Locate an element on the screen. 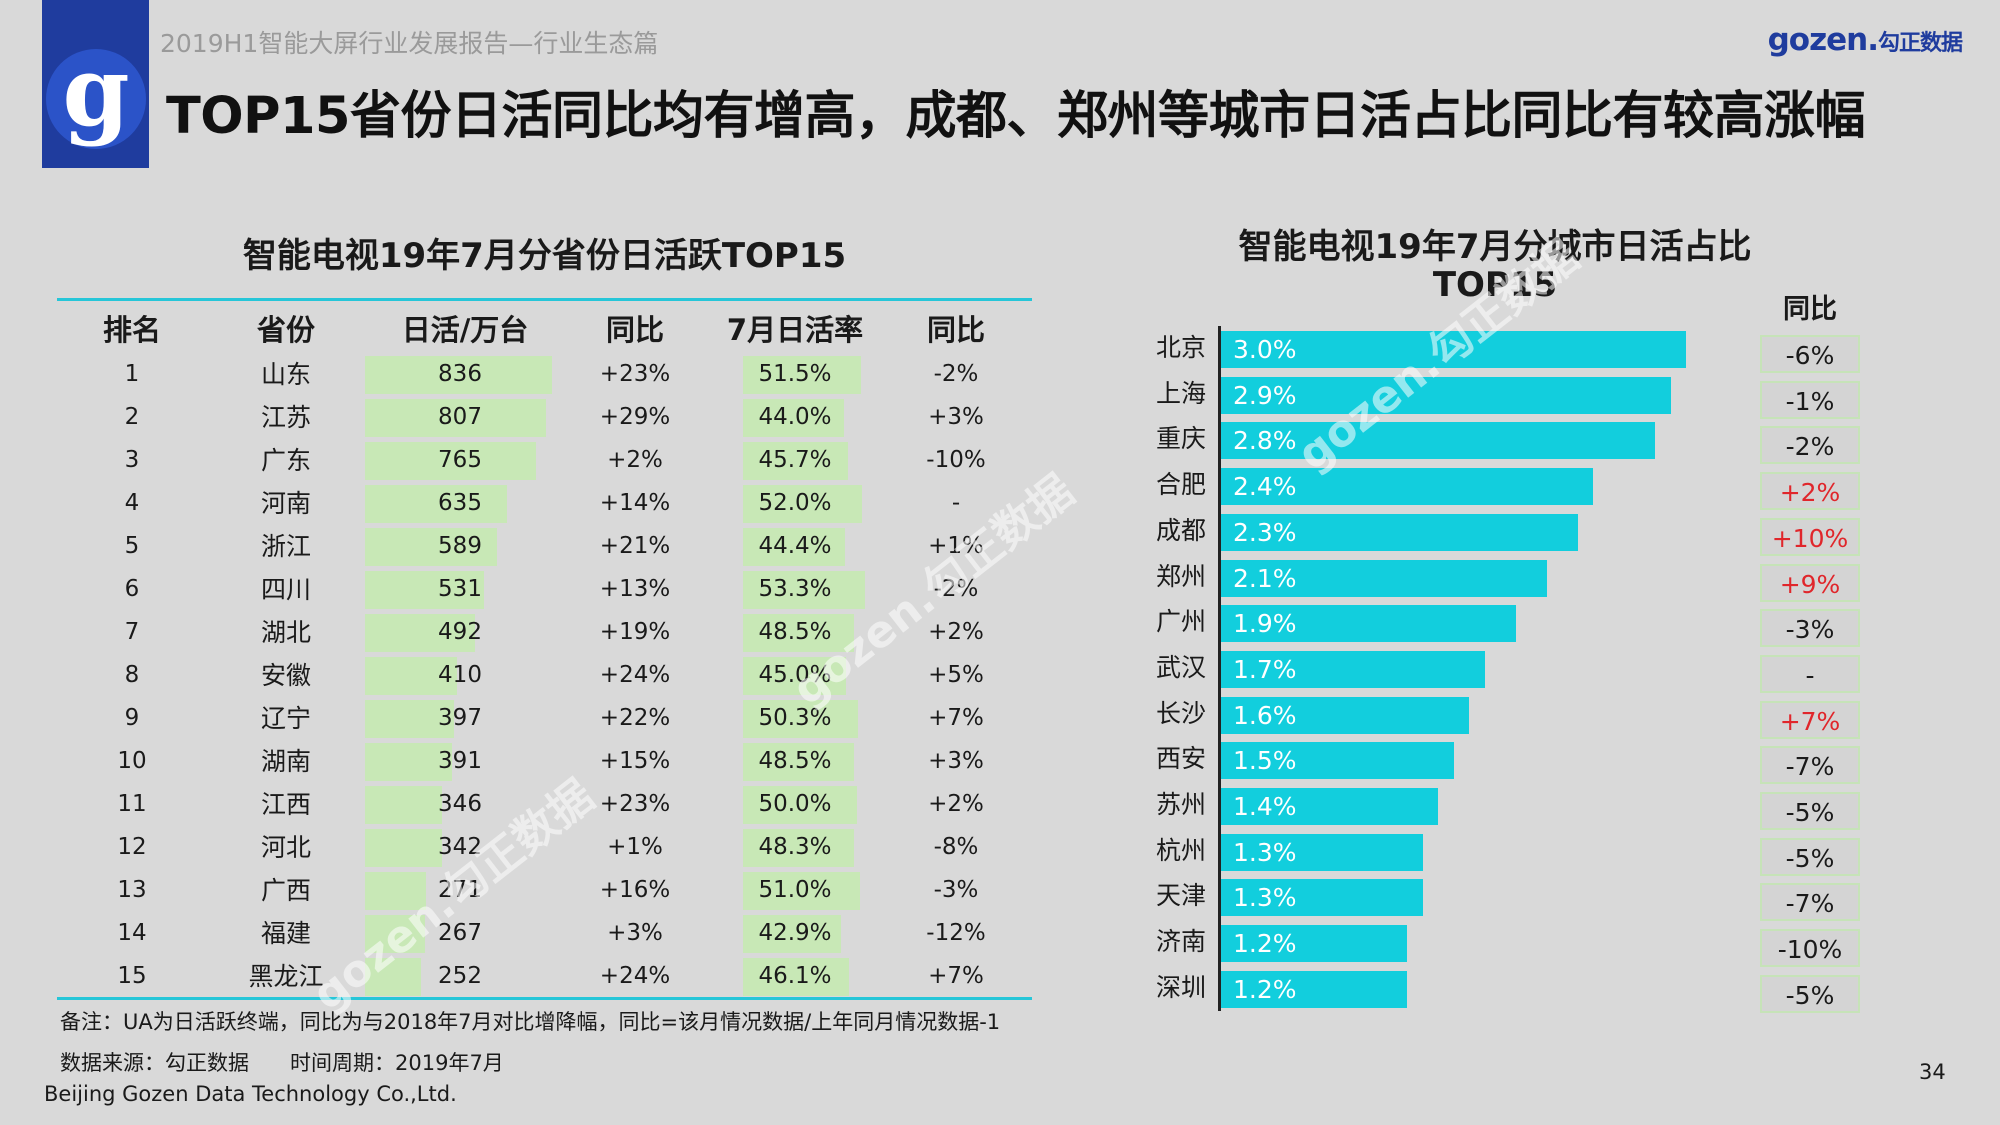 The width and height of the screenshot is (2000, 1125). dau-cell: 391 is located at coordinates (460, 761).